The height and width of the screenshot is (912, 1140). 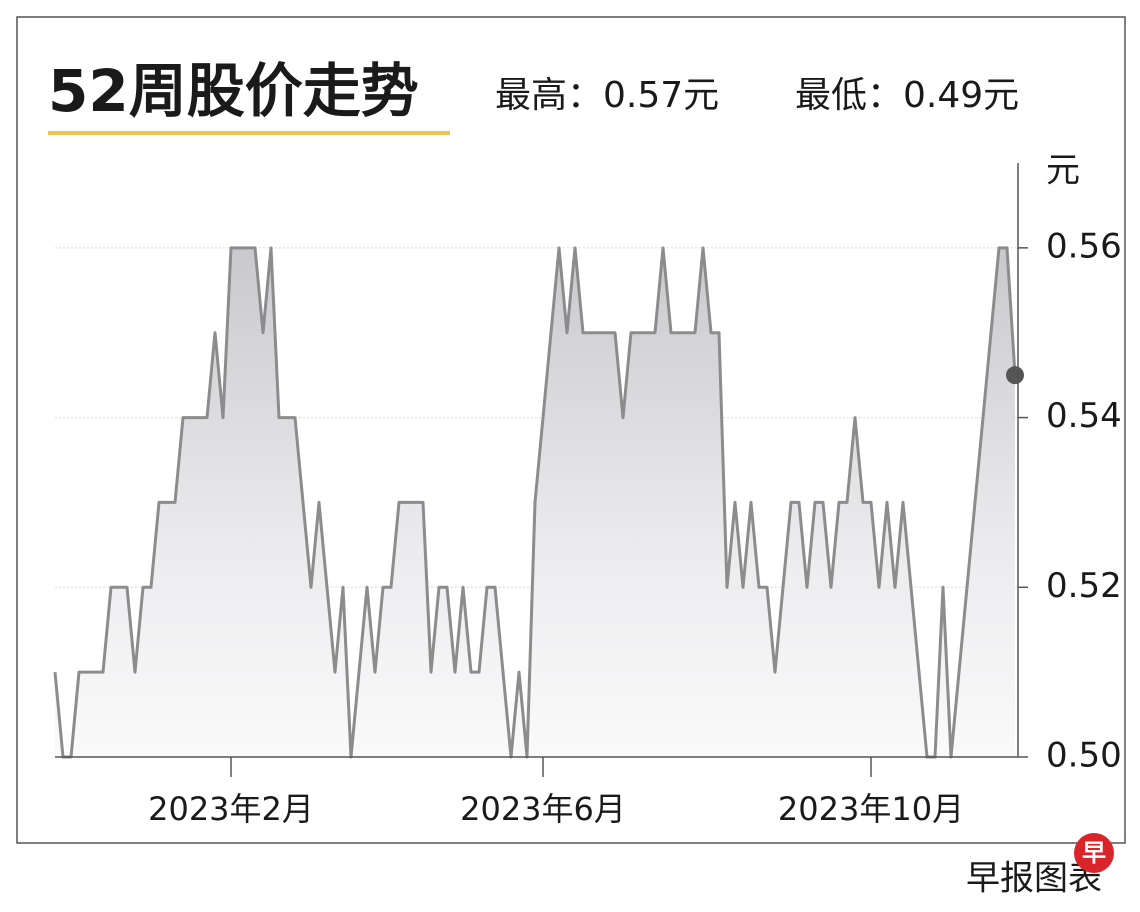 I want to click on chart-title: 52周股价走势, so click(x=233, y=91).